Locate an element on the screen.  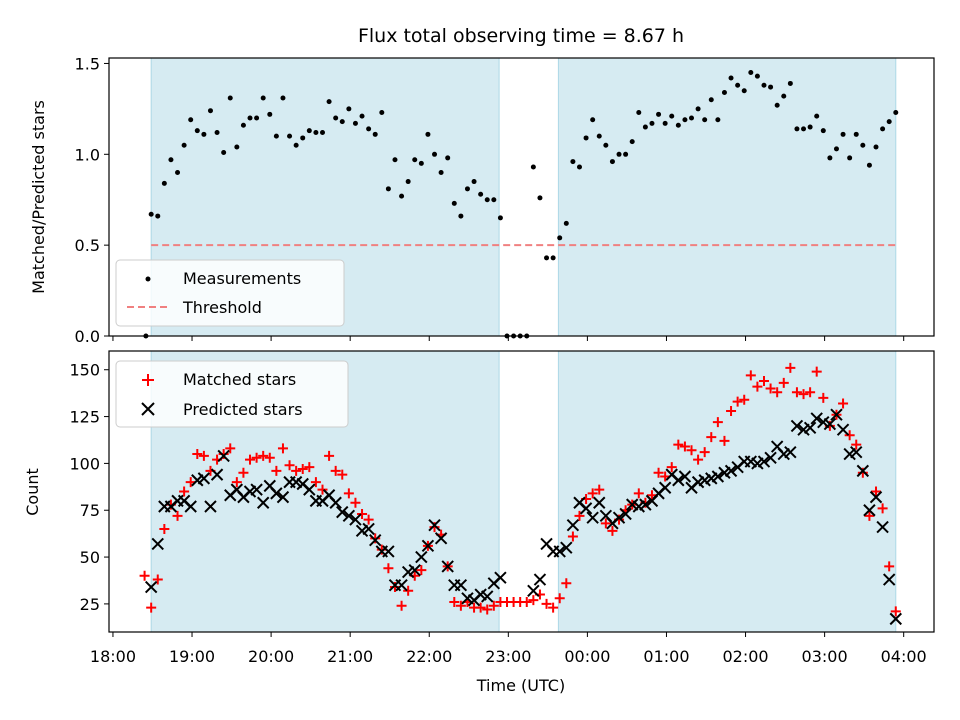
top-y-tick-label: 0.5 is located at coordinates (87, 245).